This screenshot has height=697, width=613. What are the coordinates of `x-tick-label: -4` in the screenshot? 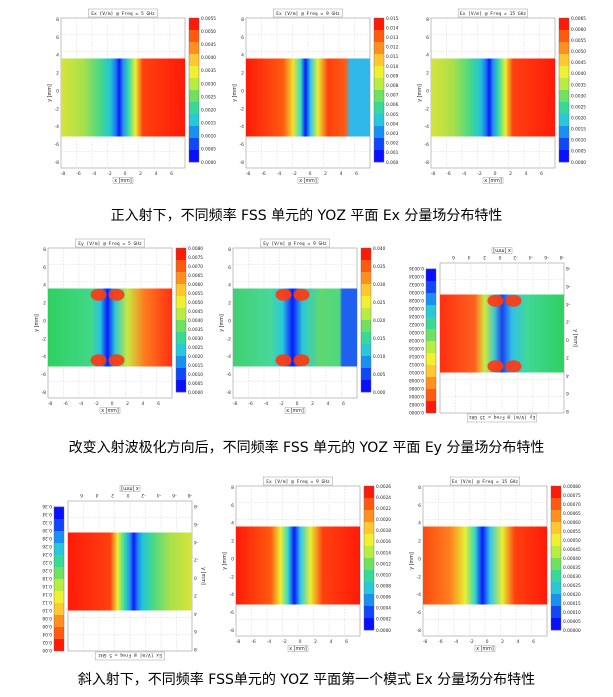 It's located at (94, 174).